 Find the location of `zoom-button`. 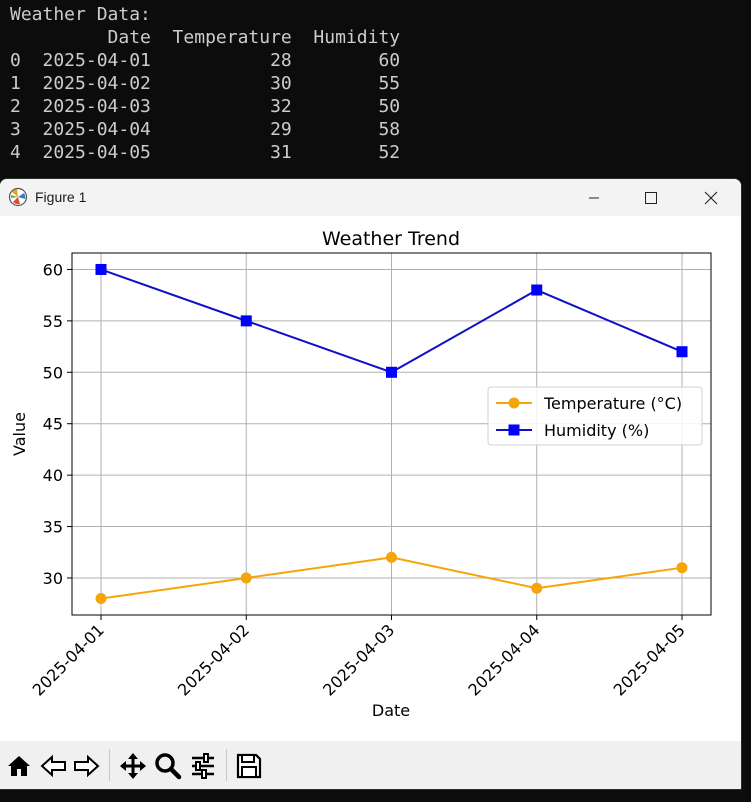

zoom-button is located at coordinates (168, 766).